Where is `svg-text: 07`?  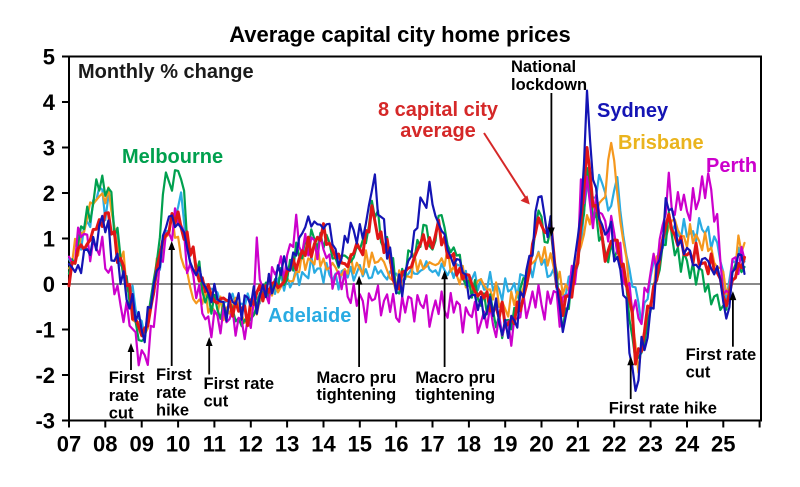
svg-text: 07 is located at coordinates (69, 444).